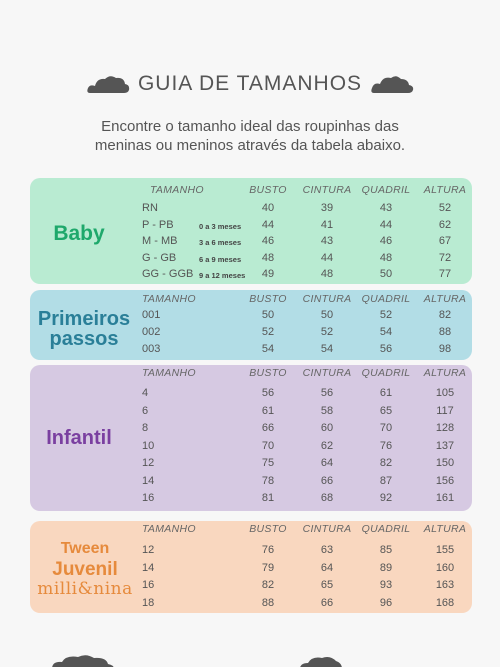 This screenshot has height=667, width=500. I want to click on bust-cell: 50, so click(268, 315).